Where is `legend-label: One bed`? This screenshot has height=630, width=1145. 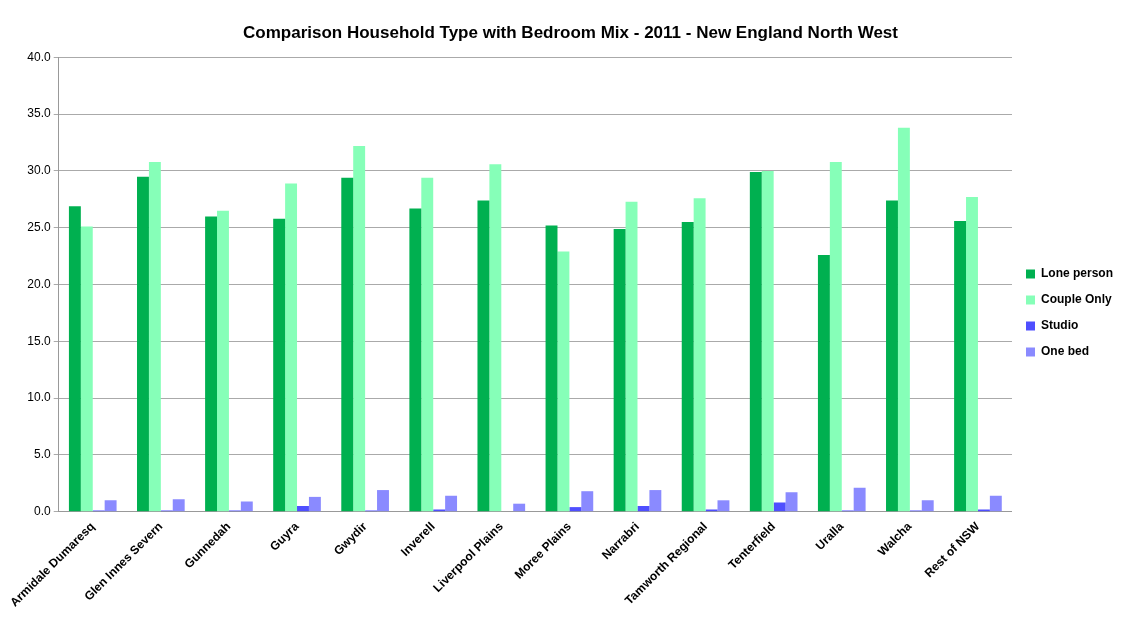 legend-label: One bed is located at coordinates (1065, 351).